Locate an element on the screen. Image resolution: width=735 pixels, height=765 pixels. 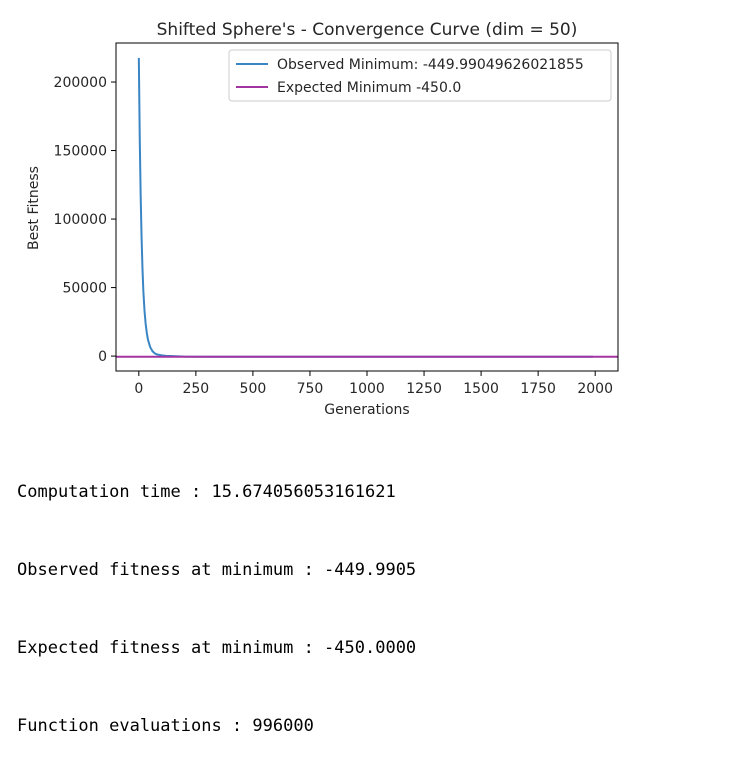
y-tick-label: 50000 is located at coordinates (84, 289).